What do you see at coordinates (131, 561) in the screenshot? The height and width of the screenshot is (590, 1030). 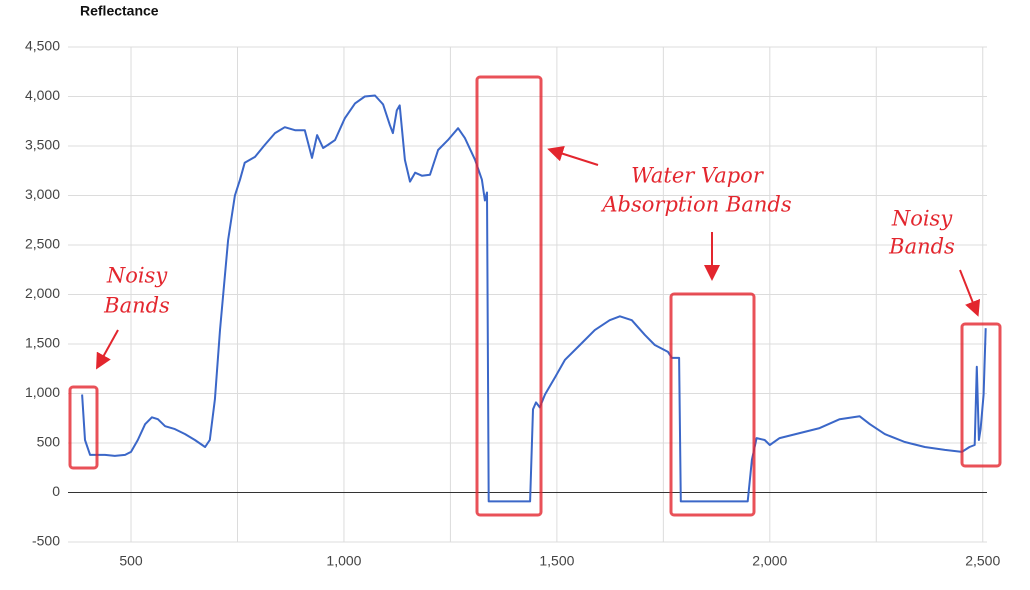 I see `x-tick-label: 500` at bounding box center [131, 561].